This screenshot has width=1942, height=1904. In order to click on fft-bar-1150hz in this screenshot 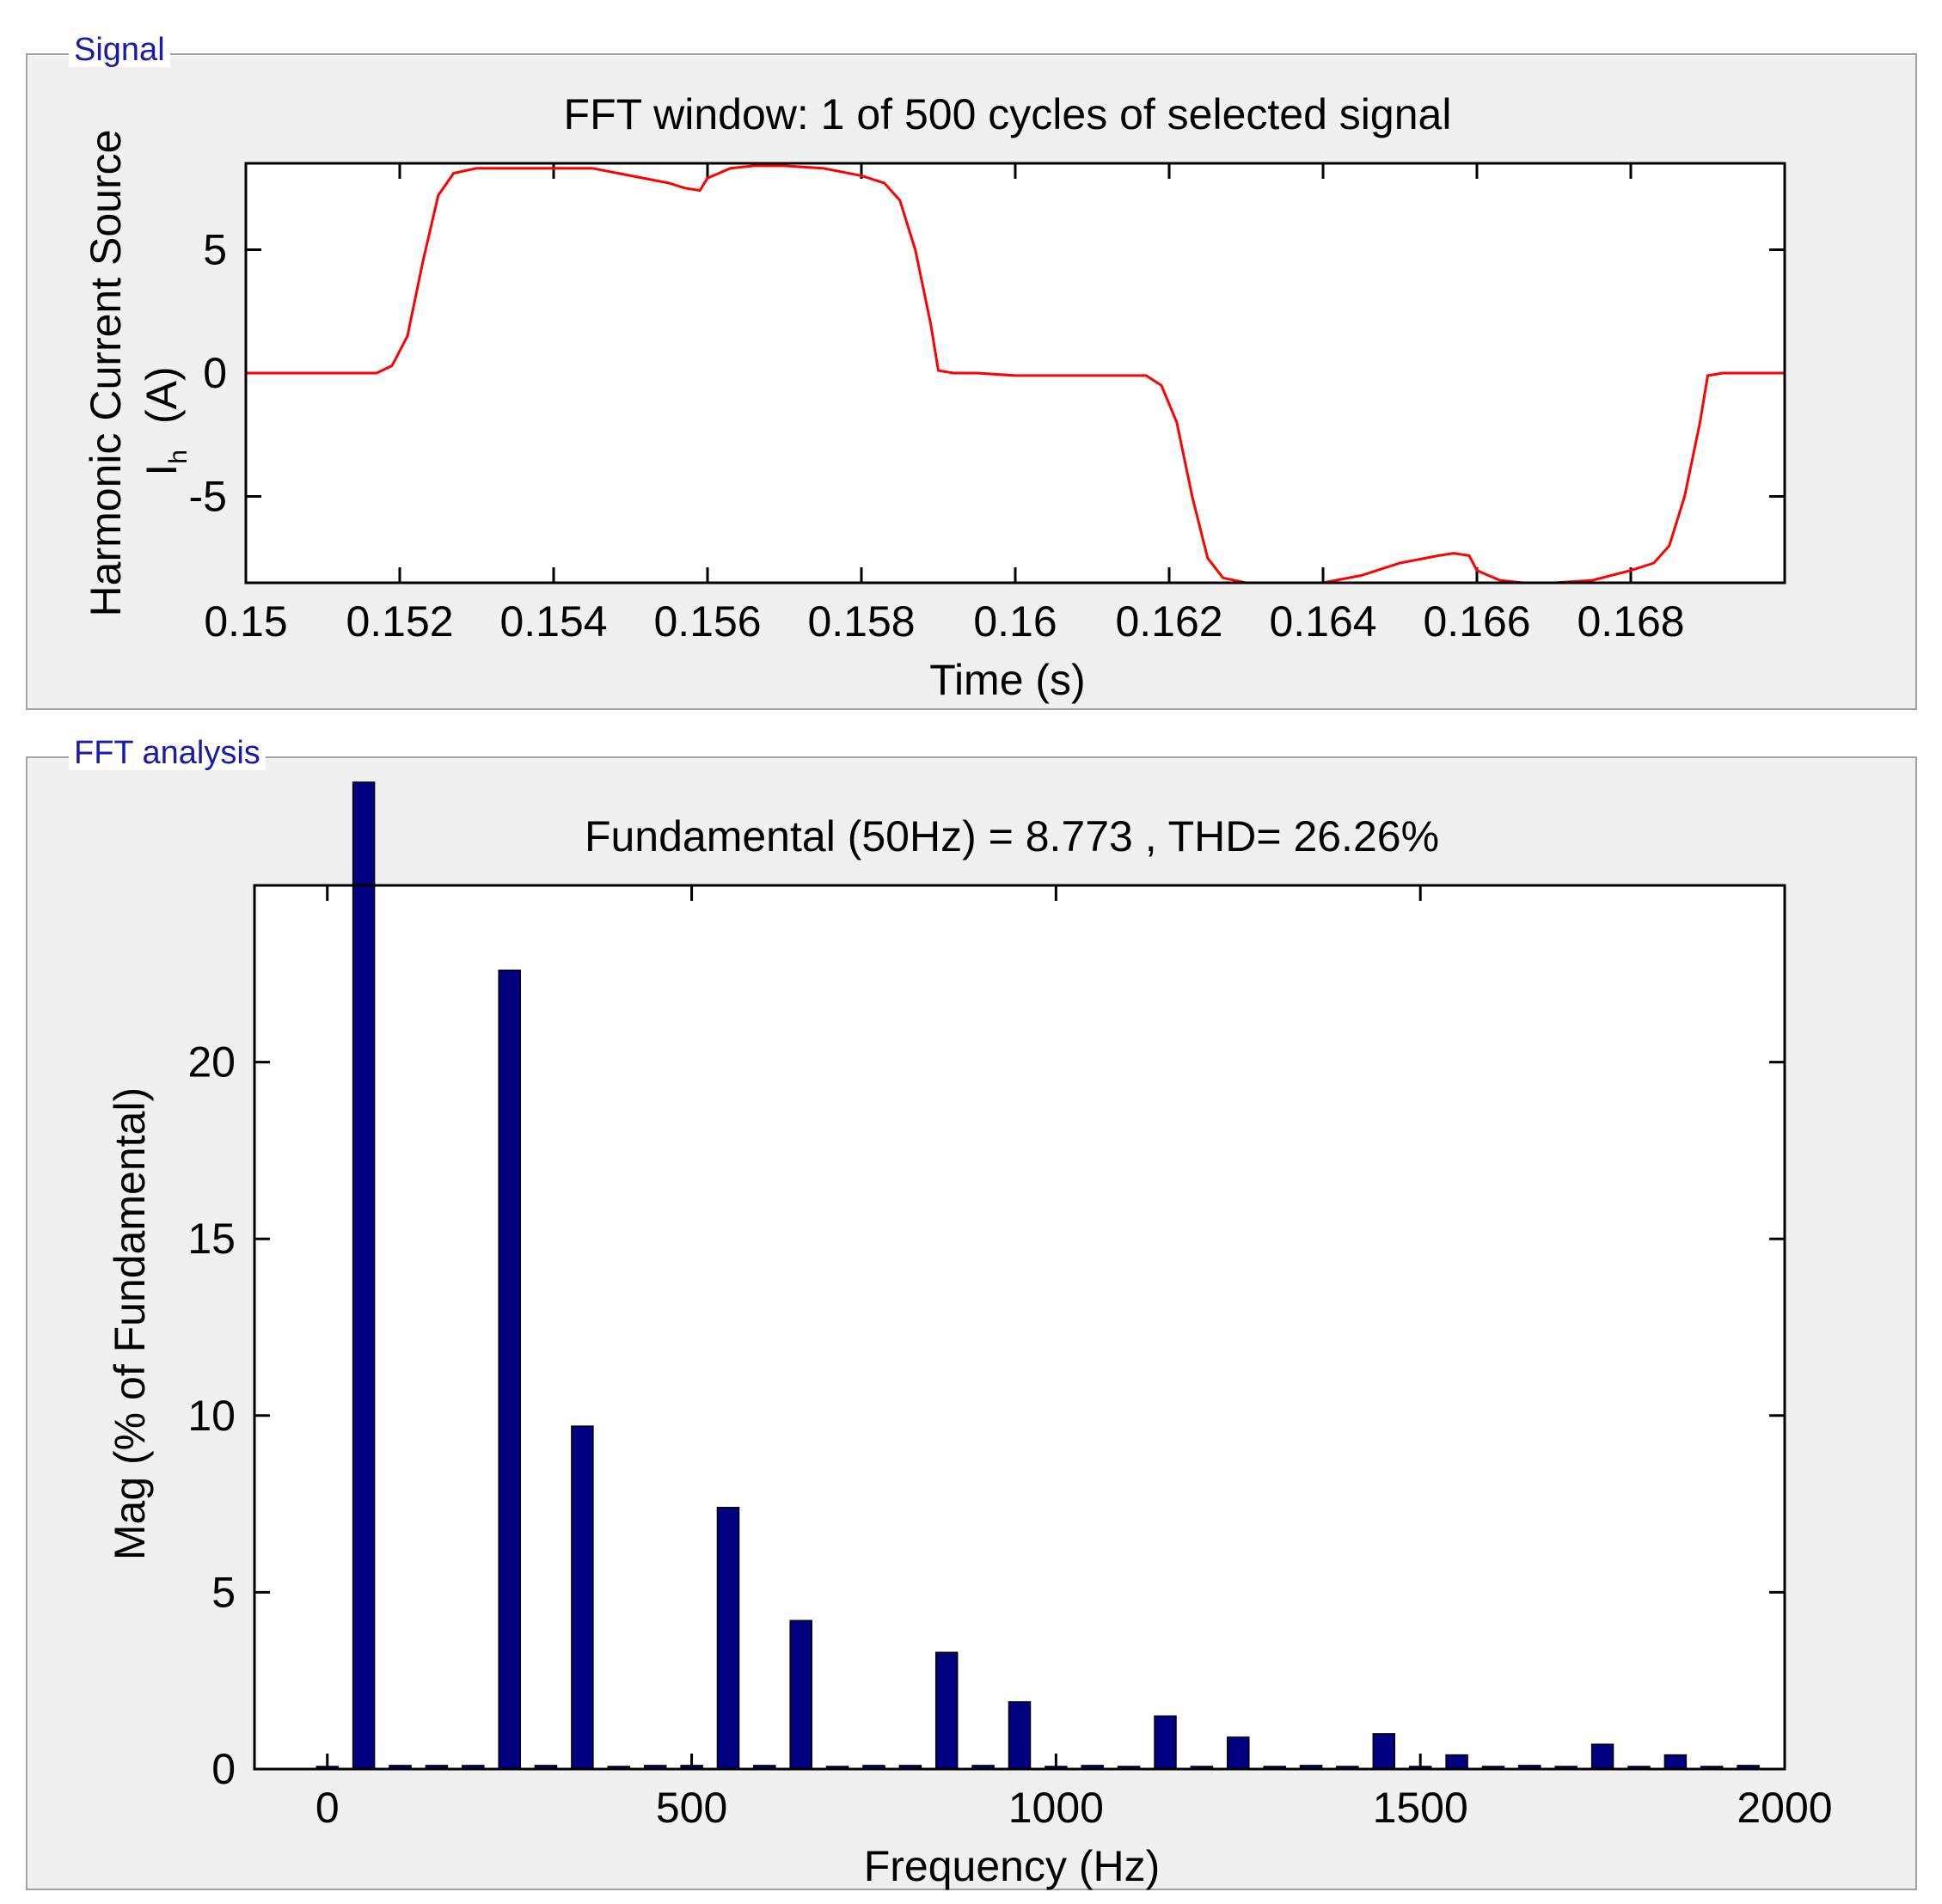, I will do `click(1165, 1742)`.